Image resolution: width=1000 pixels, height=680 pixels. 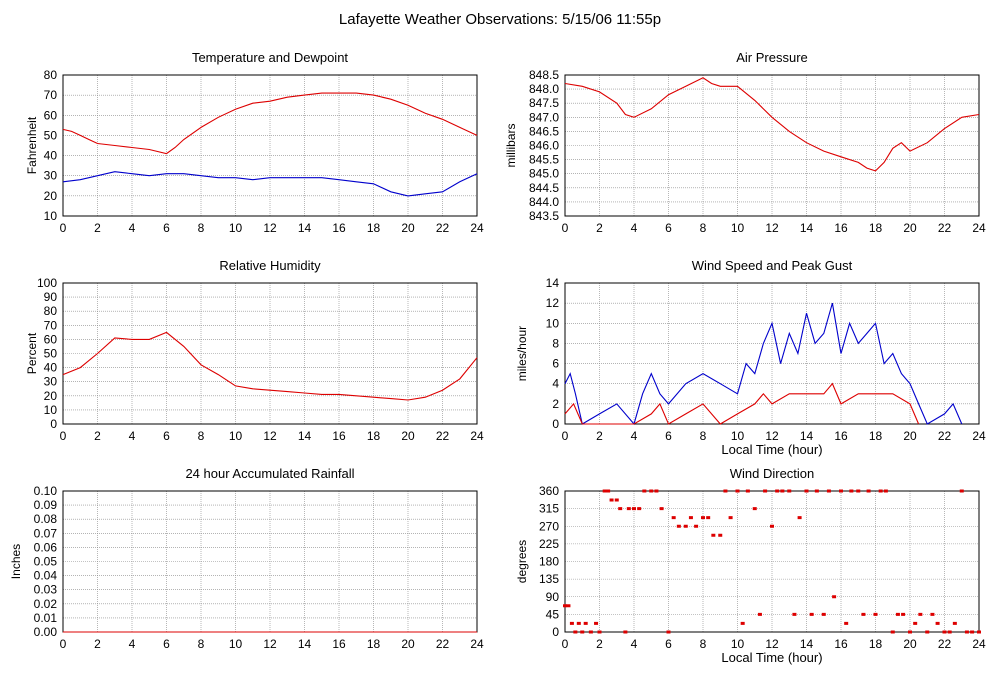 I want to click on rain-xtick-label: 14, so click(x=305, y=644).